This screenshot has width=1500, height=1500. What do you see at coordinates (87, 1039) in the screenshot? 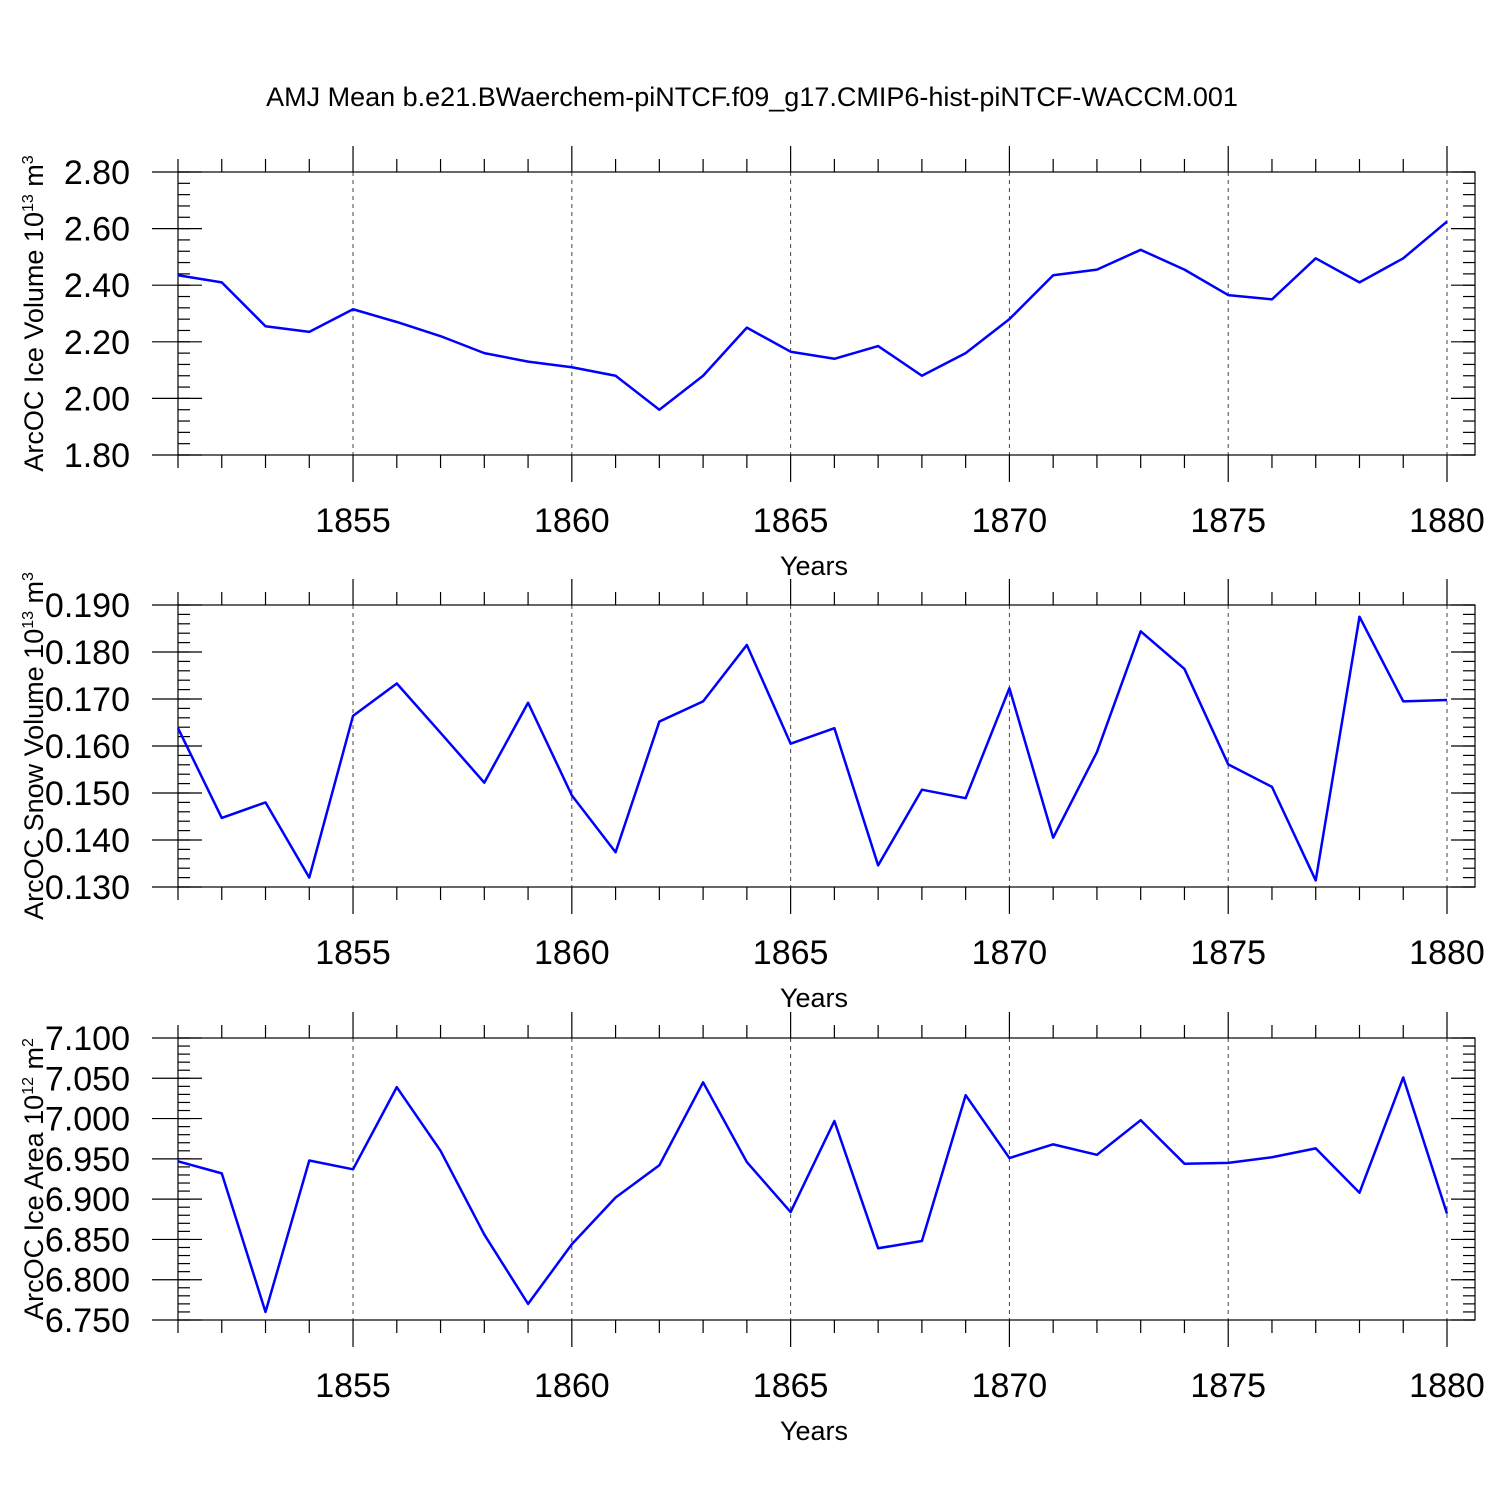
I see `y-tick-label: 7.100` at bounding box center [87, 1039].